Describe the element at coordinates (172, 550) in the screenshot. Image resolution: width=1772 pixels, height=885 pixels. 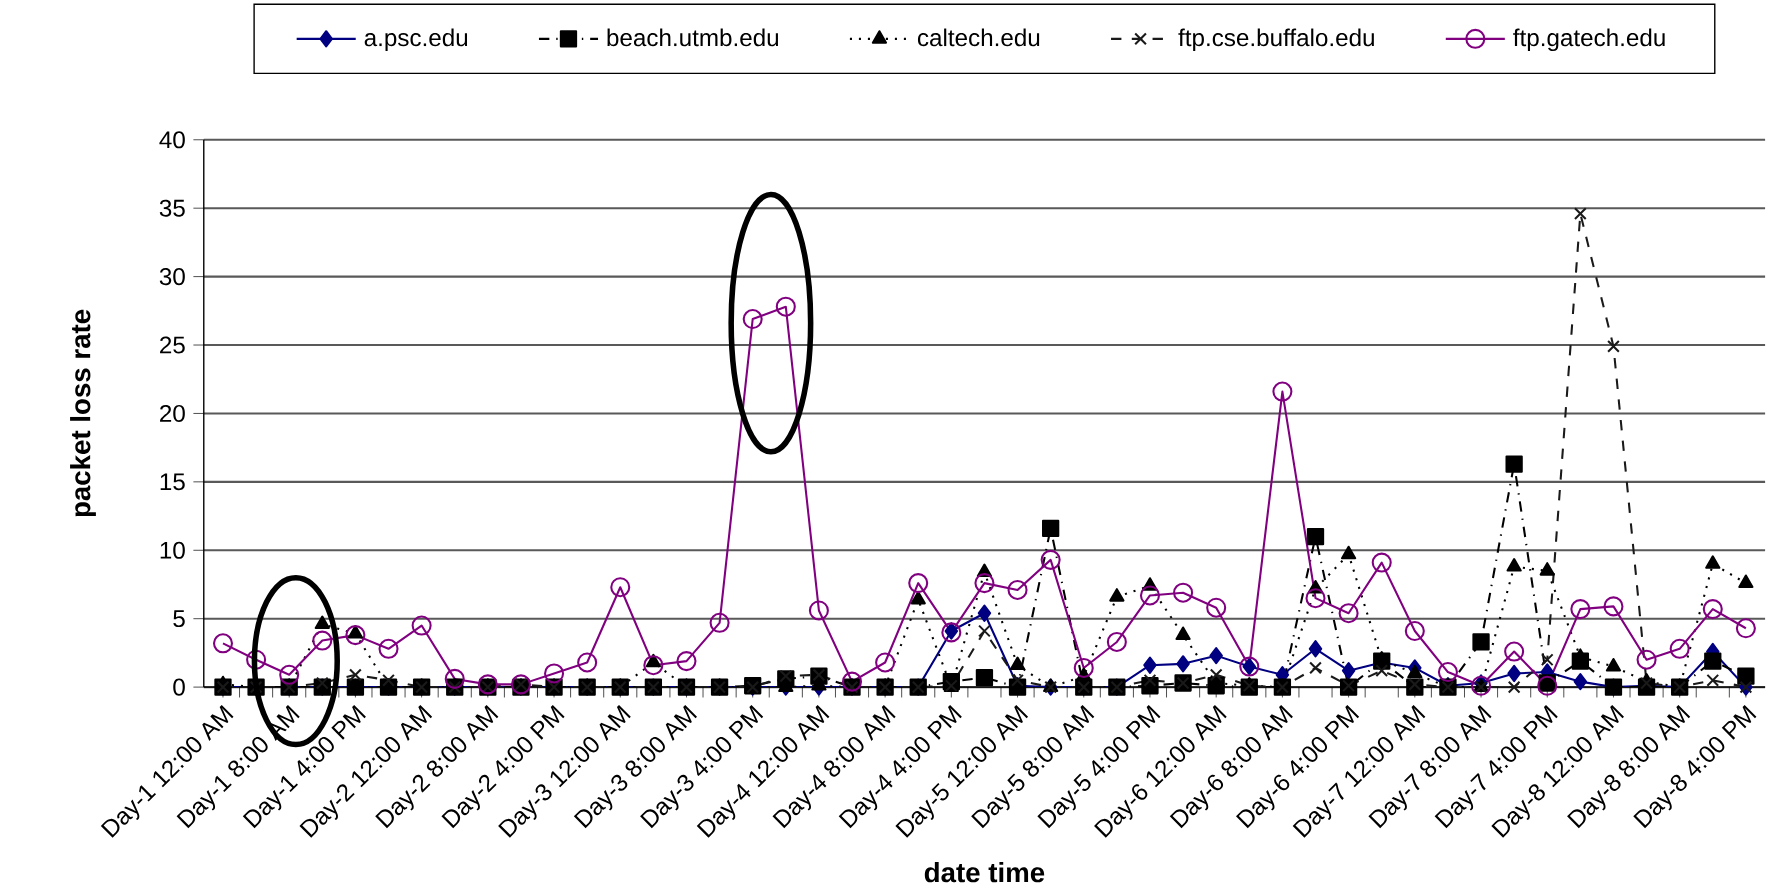
I see `y-tick-label: 10` at that location.